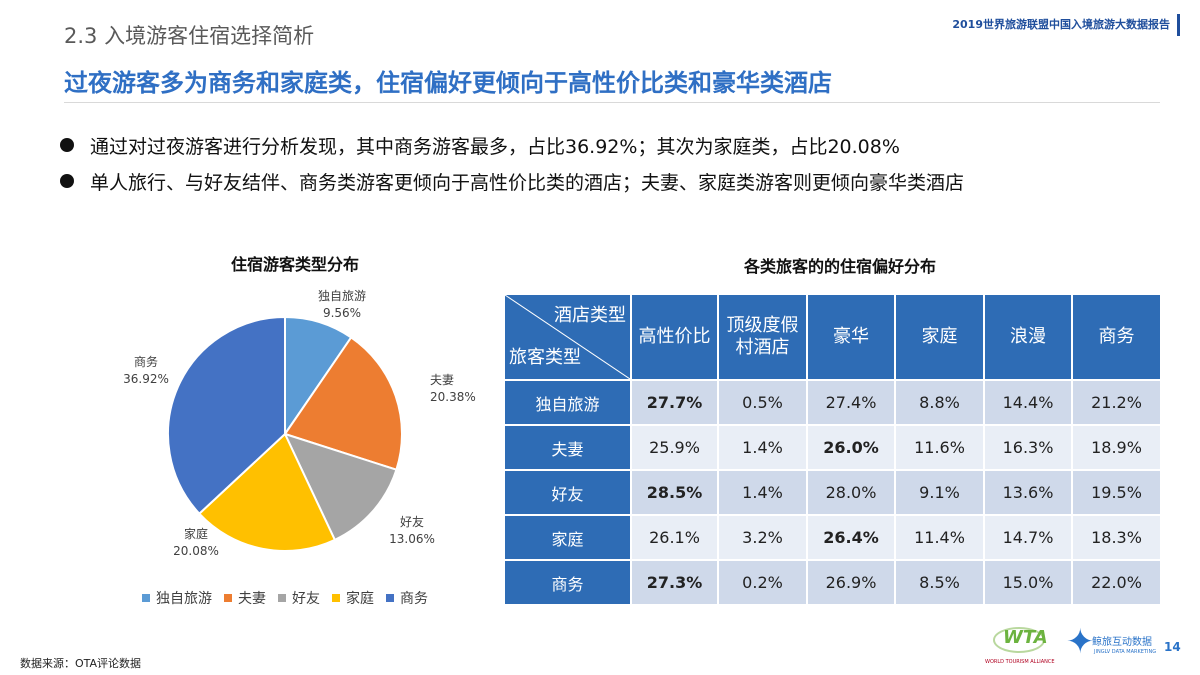 Image resolution: width=1200 pixels, height=675 pixels. Describe the element at coordinates (1116, 492) in the screenshot. I see `table-cell: 19.5%` at that location.